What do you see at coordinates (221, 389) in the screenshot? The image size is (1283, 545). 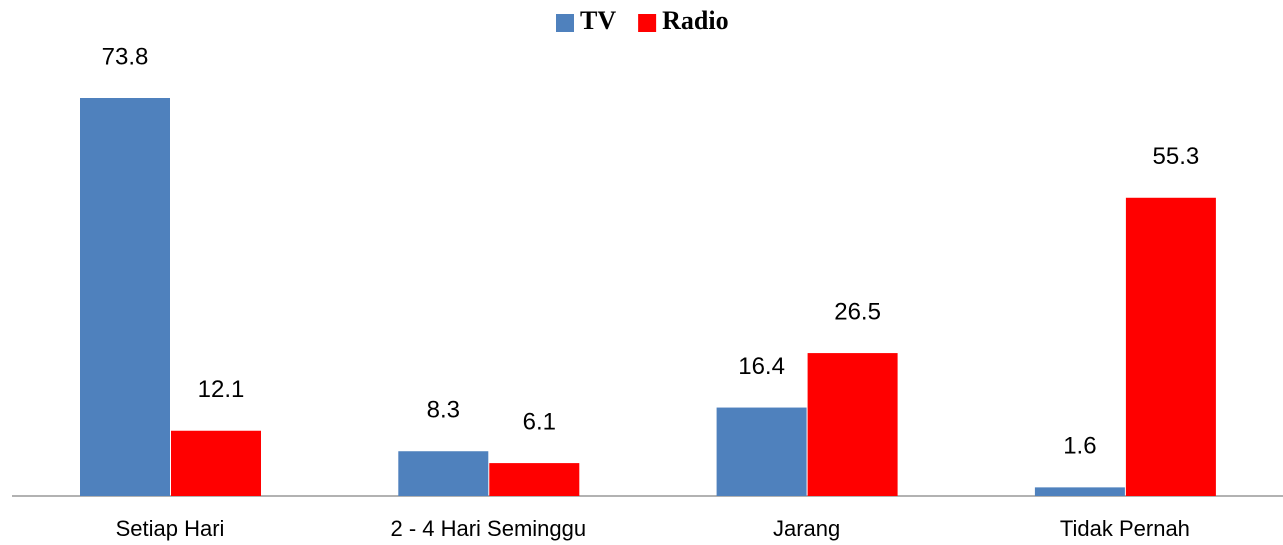 I see `data-label: 12.1` at bounding box center [221, 389].